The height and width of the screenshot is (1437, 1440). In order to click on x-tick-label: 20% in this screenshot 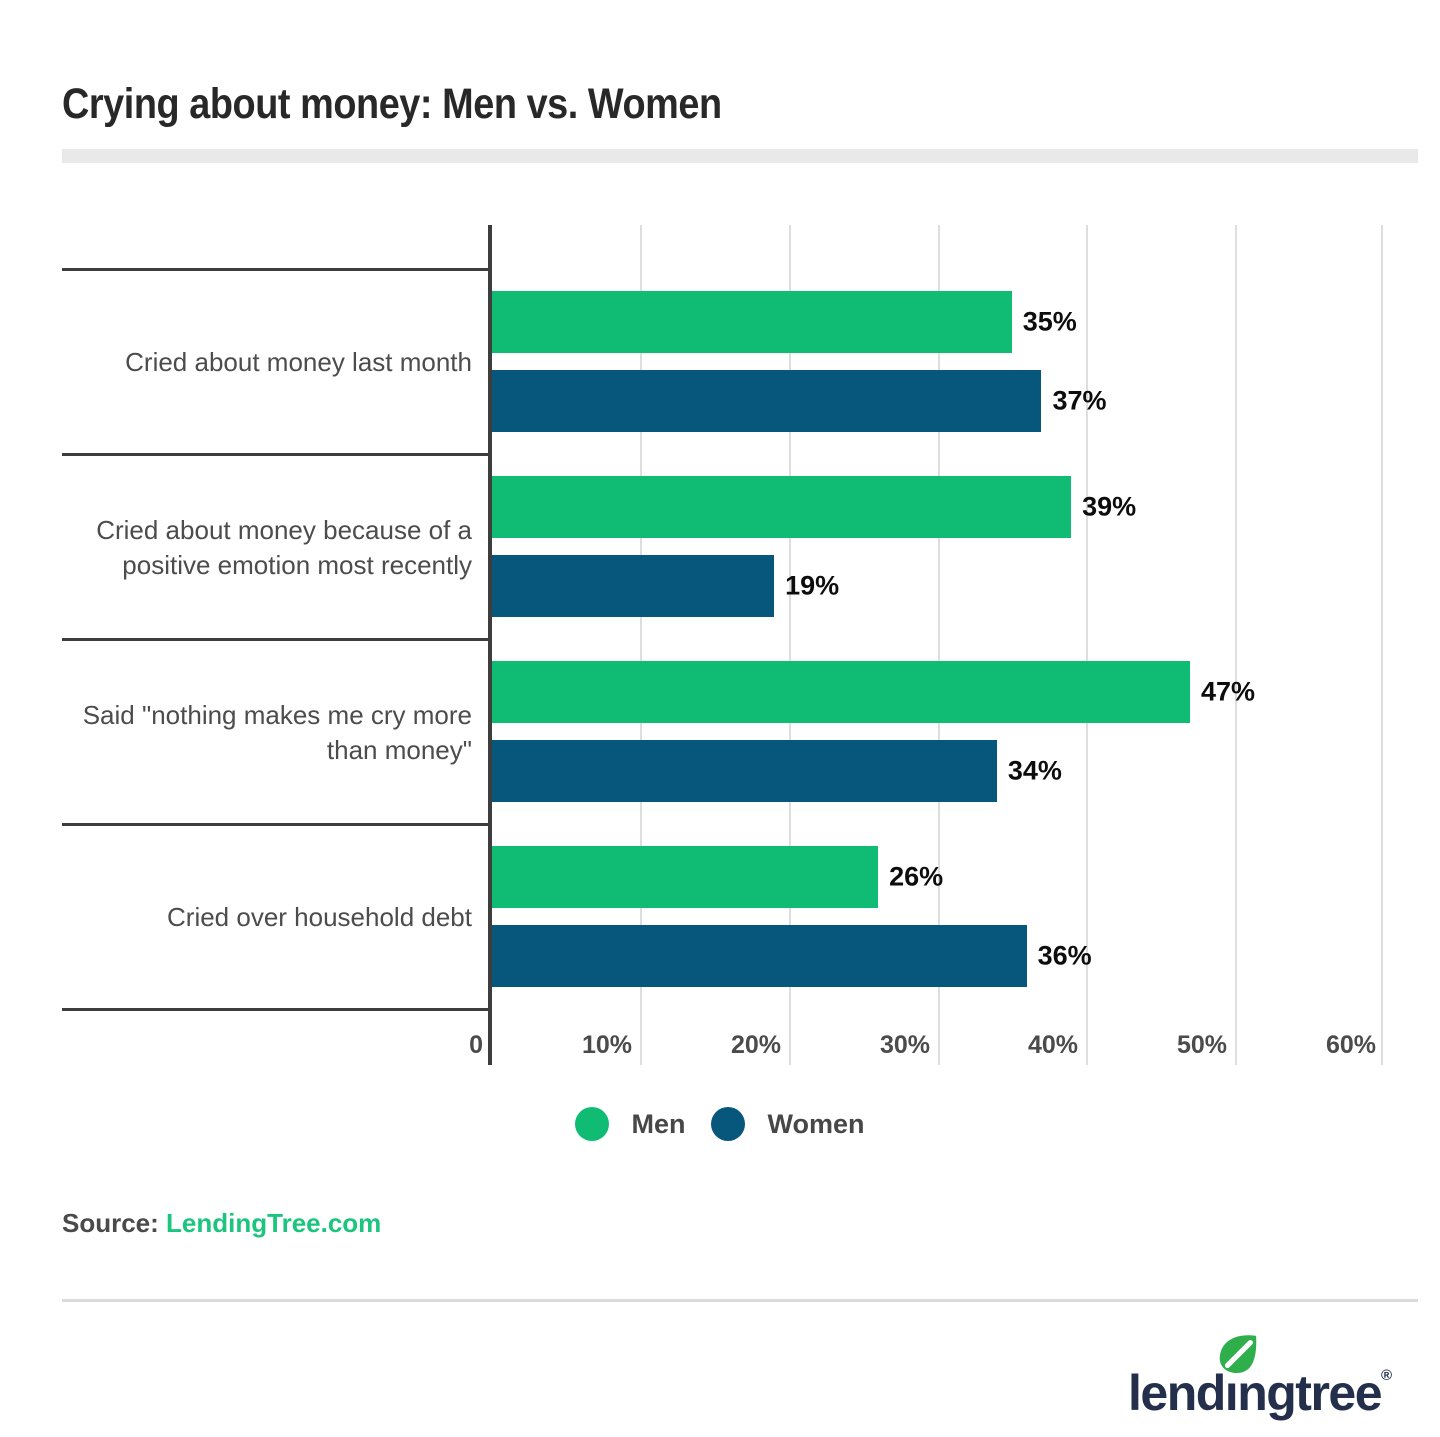, I will do `click(755, 1045)`.